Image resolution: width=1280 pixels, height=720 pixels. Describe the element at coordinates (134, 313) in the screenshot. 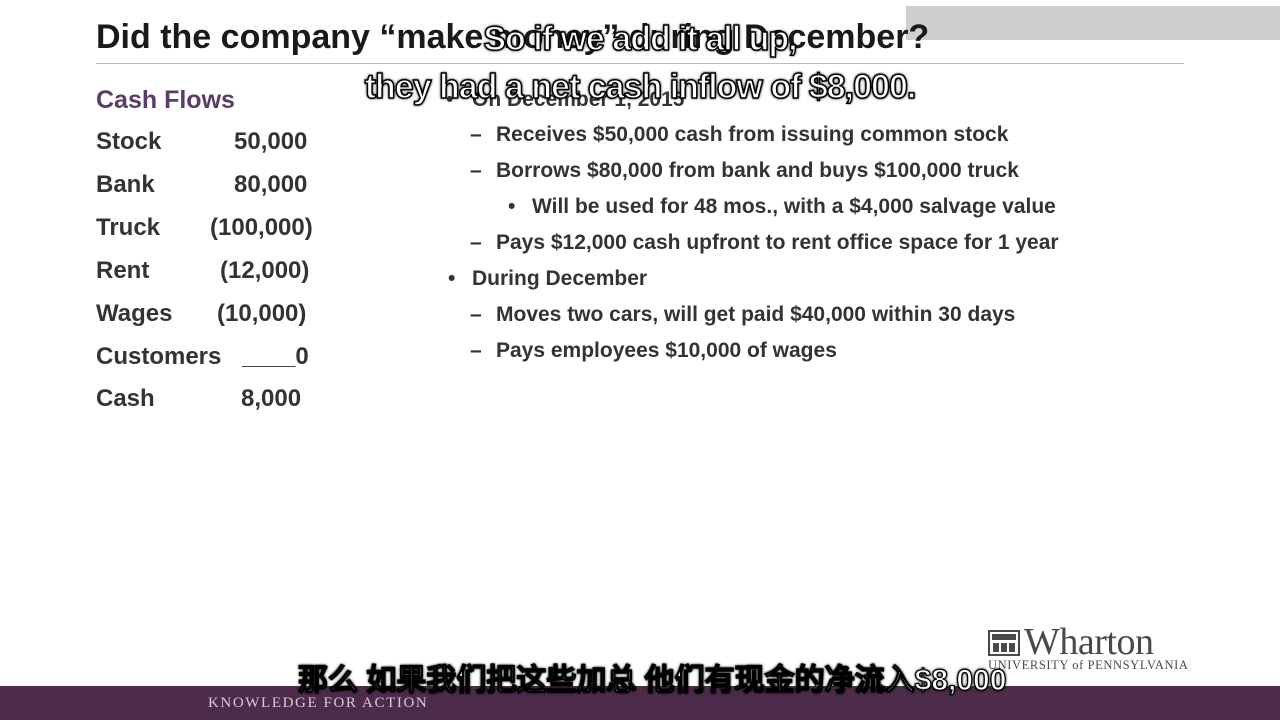

I see `cash-flow-label: Wages` at that location.